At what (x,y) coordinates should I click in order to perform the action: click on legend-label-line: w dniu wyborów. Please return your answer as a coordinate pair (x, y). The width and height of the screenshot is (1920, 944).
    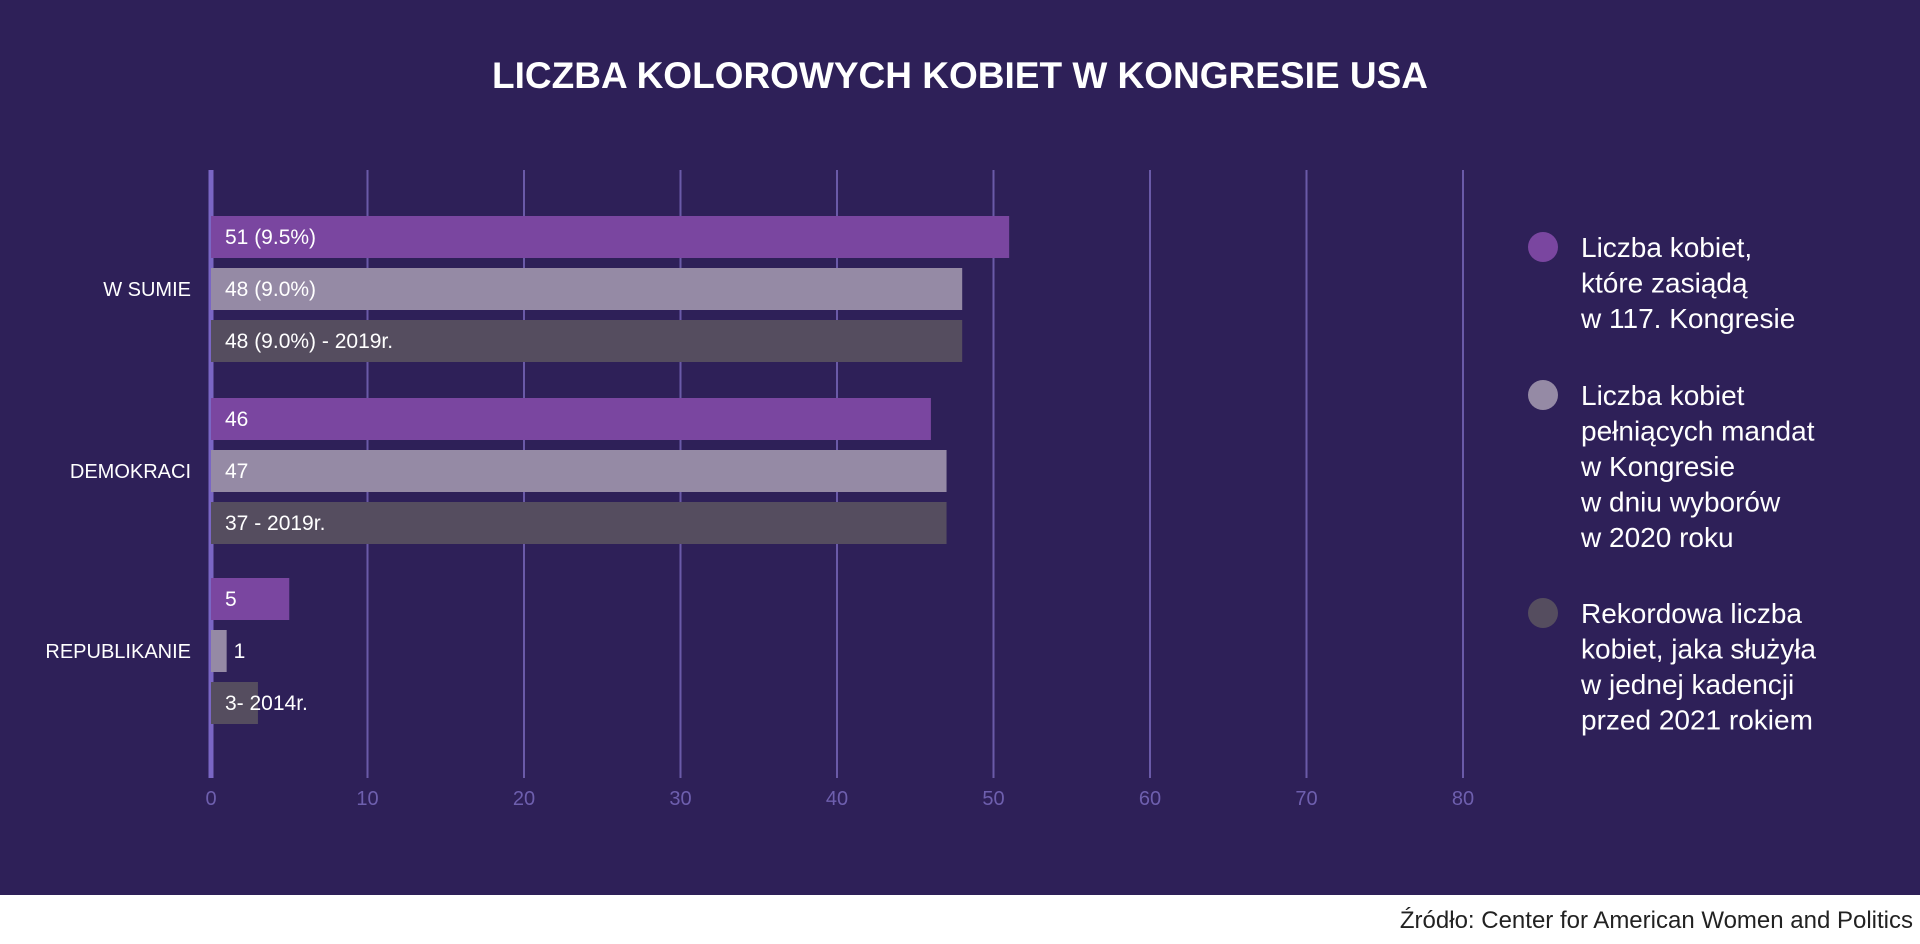
    Looking at the image, I should click on (1680, 502).